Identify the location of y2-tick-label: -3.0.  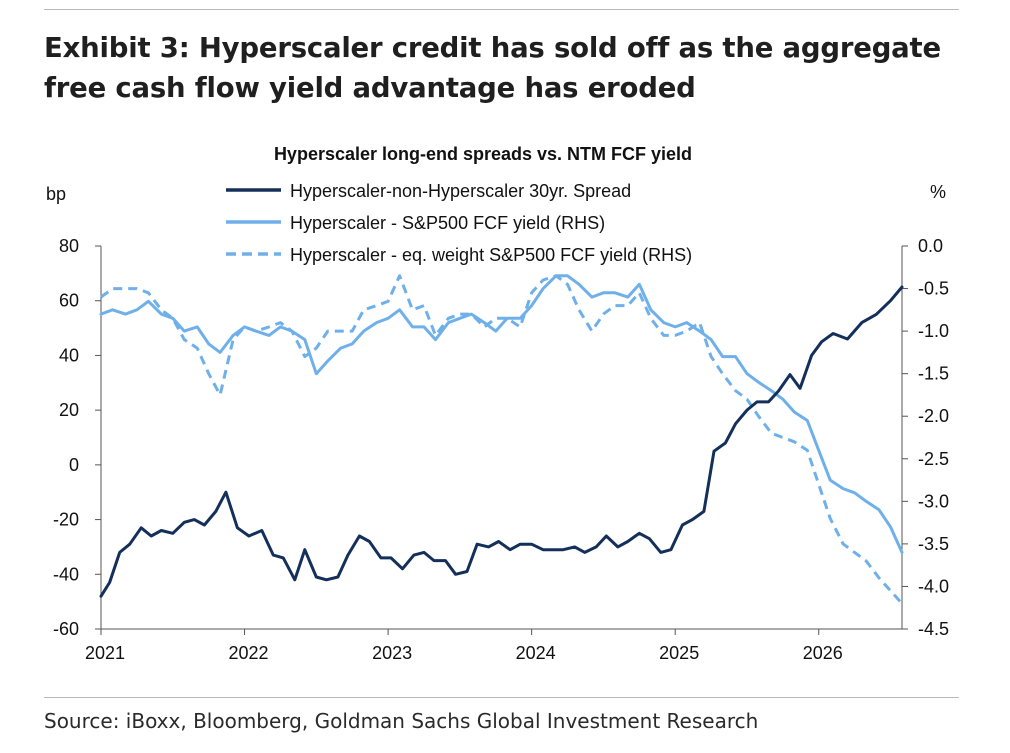
(933, 501).